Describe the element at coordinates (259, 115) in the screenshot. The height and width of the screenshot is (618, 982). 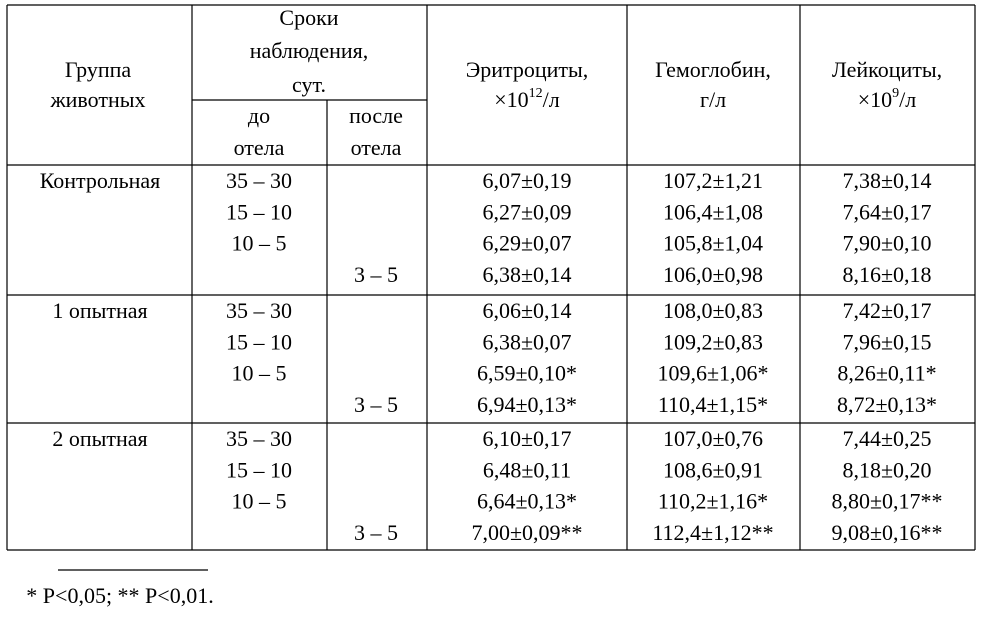
I see `header-cell: до` at that location.